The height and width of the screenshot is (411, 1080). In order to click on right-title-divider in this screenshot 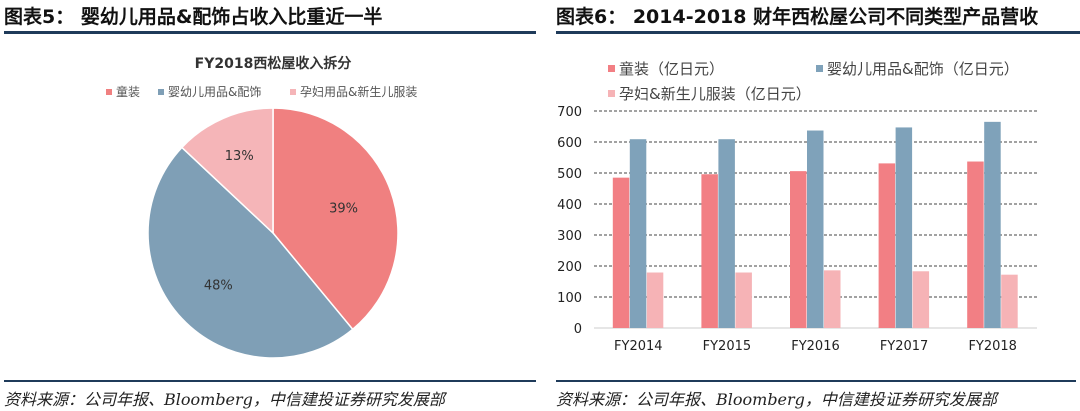, I will do `click(818, 32)`.